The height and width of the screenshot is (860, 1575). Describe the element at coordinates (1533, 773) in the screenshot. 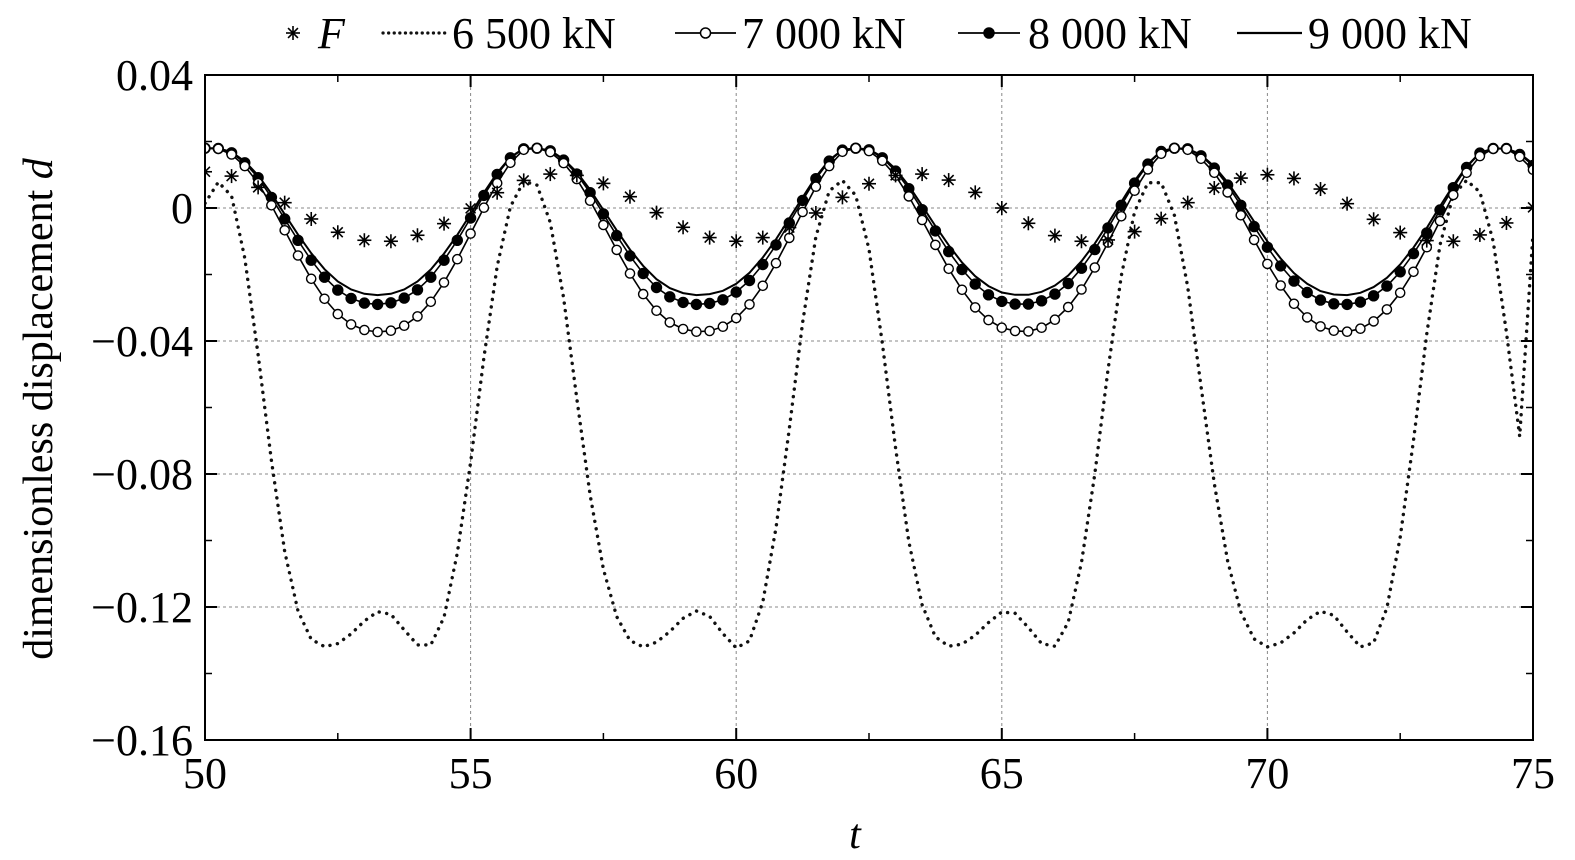

I see `x-tick-label: 75` at that location.